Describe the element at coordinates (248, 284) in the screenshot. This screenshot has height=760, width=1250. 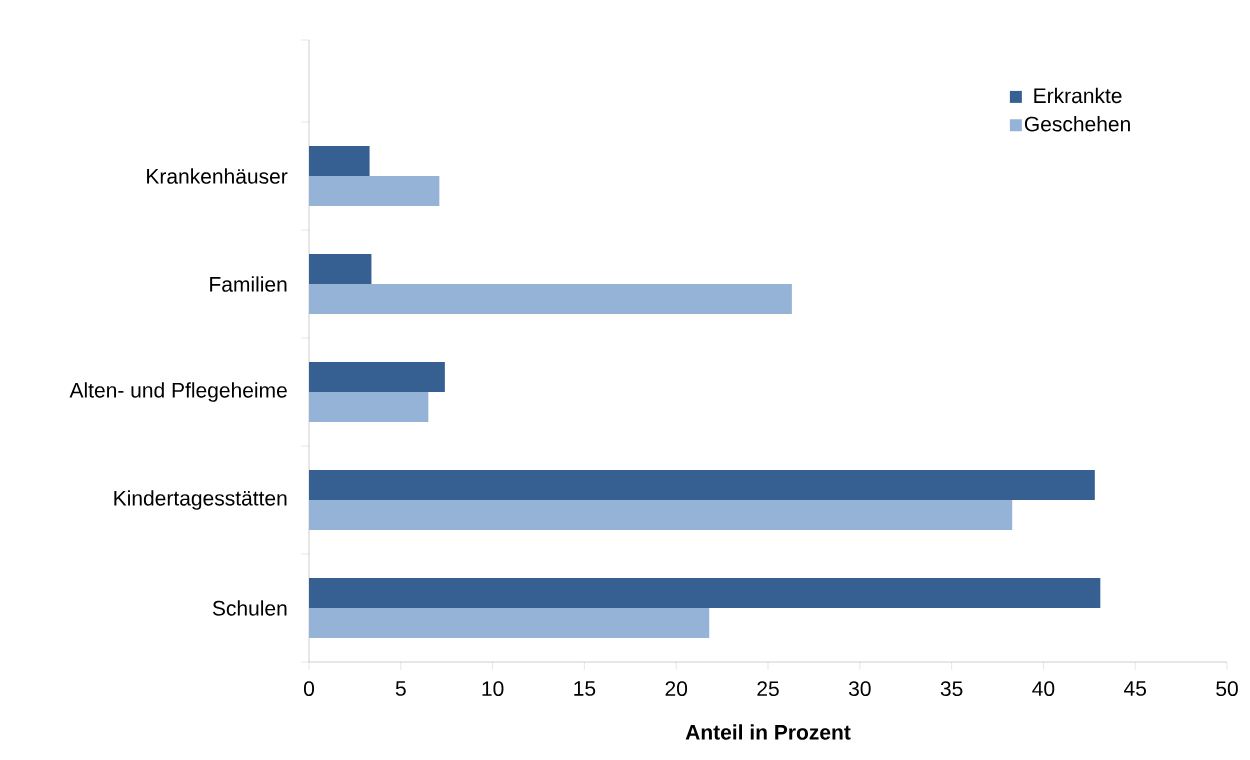
I see `y-tick-label: Familien` at that location.